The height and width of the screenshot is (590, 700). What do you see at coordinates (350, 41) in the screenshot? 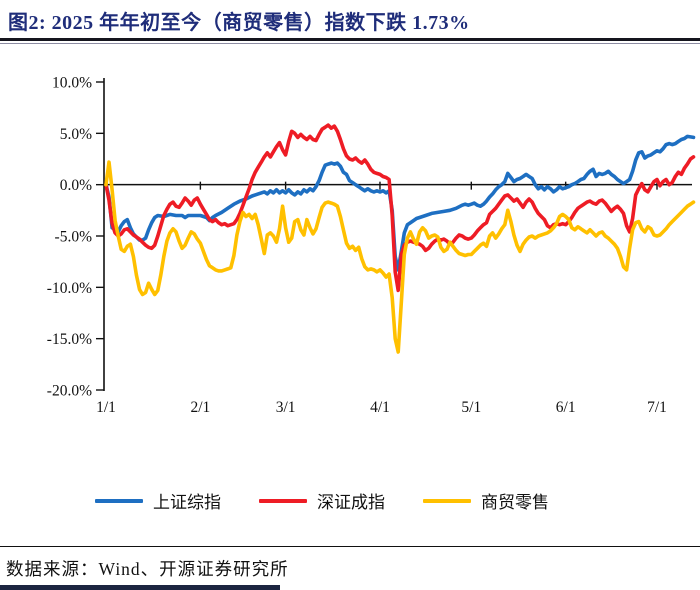
I see `title-divider-rule` at bounding box center [350, 41].